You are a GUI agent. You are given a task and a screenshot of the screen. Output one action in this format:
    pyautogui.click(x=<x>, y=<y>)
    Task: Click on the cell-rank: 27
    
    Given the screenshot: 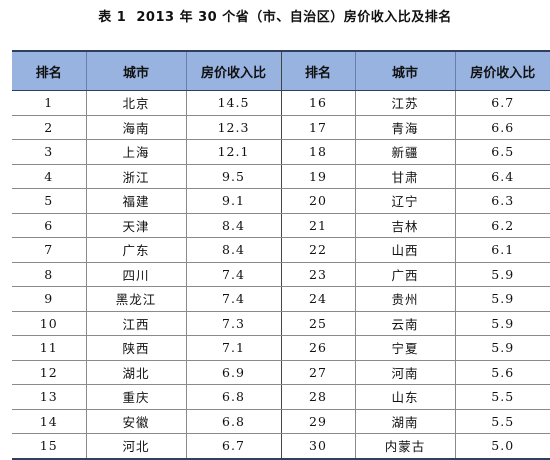 What is the action you would take?
    pyautogui.click(x=317, y=372)
    